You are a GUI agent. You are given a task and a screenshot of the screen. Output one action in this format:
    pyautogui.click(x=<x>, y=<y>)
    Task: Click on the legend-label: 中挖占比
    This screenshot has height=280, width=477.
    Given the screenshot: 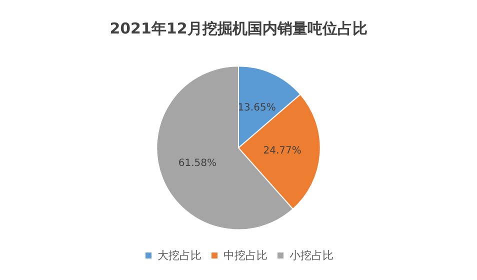 What is the action you would take?
    pyautogui.click(x=246, y=255)
    